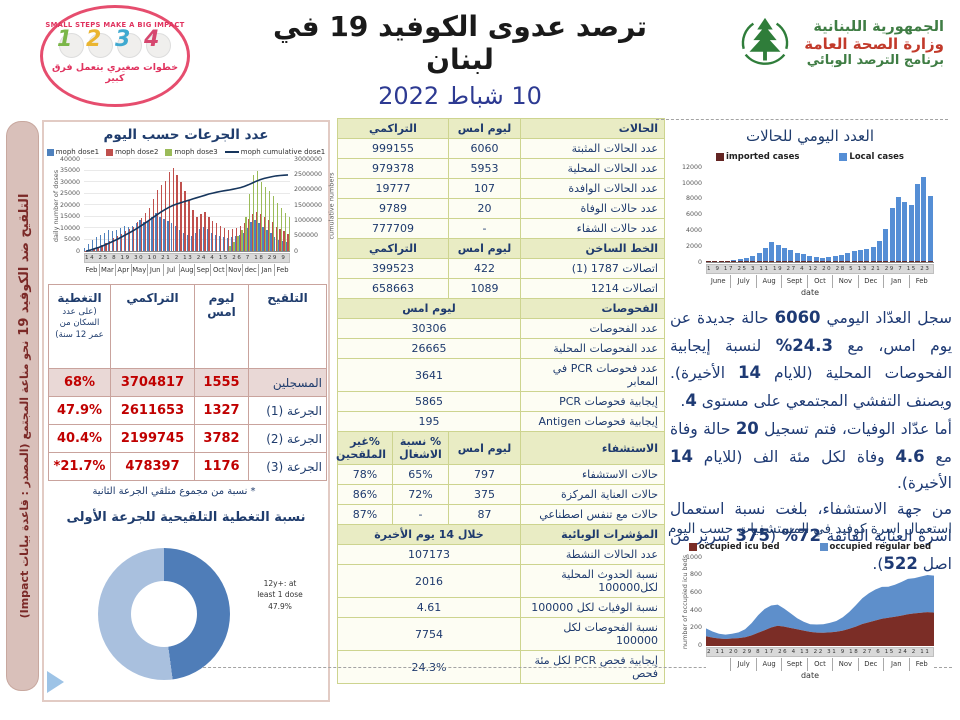 This screenshot has height=720, width=960. I want to click on legend-label: occupied regular bed, so click(880, 547).